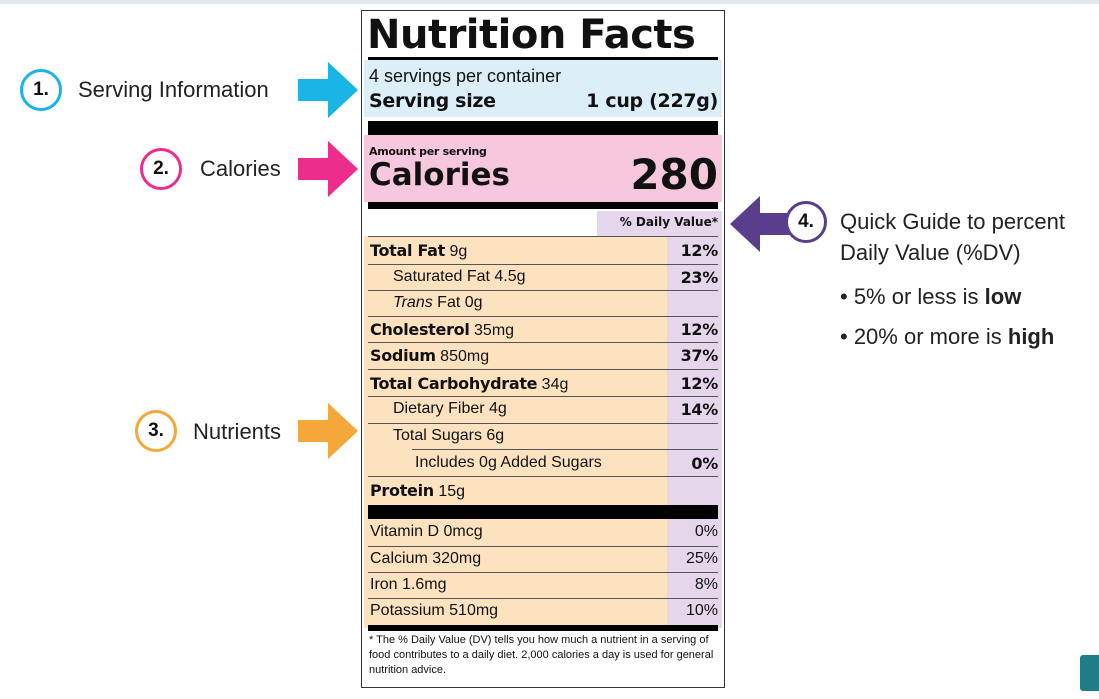 This screenshot has height=699, width=1099. I want to click on nutrient-name: Cholesterol, so click(420, 329).